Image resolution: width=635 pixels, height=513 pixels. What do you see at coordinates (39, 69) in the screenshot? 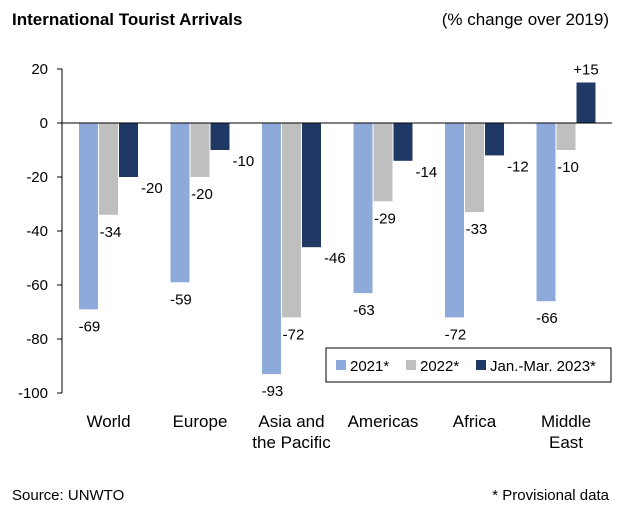
I see `y-tick-label: 20` at bounding box center [39, 69].